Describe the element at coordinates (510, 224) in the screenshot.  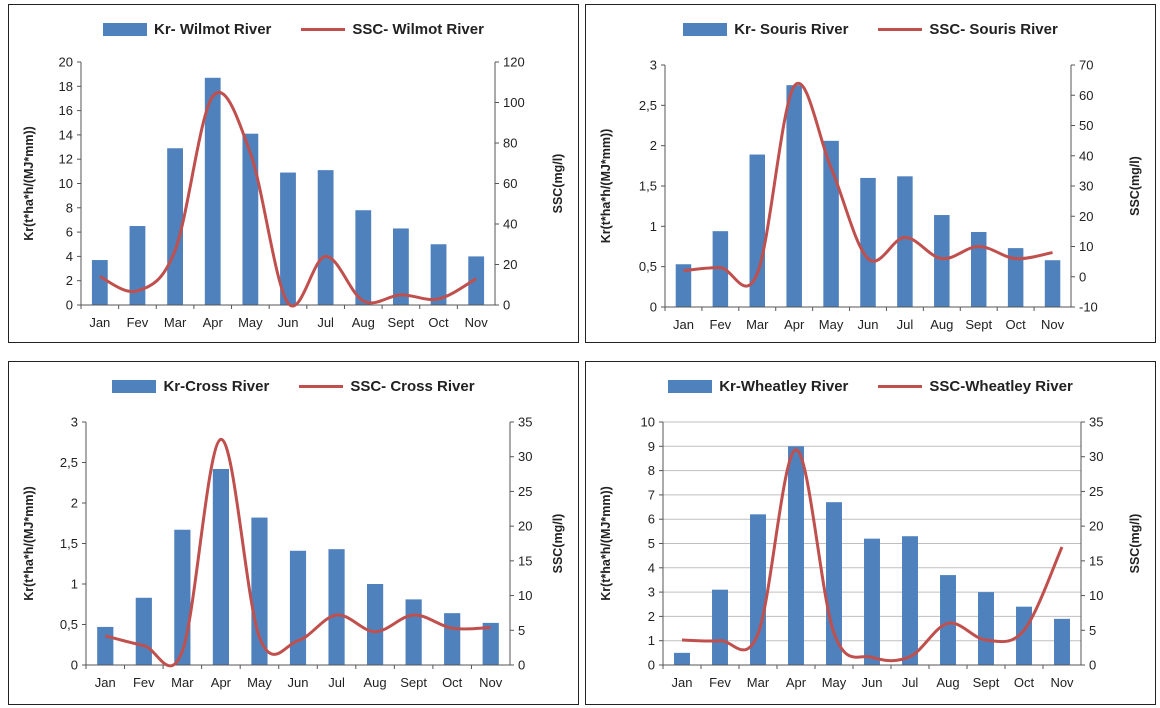
I see `y2-tick-label: 40` at that location.